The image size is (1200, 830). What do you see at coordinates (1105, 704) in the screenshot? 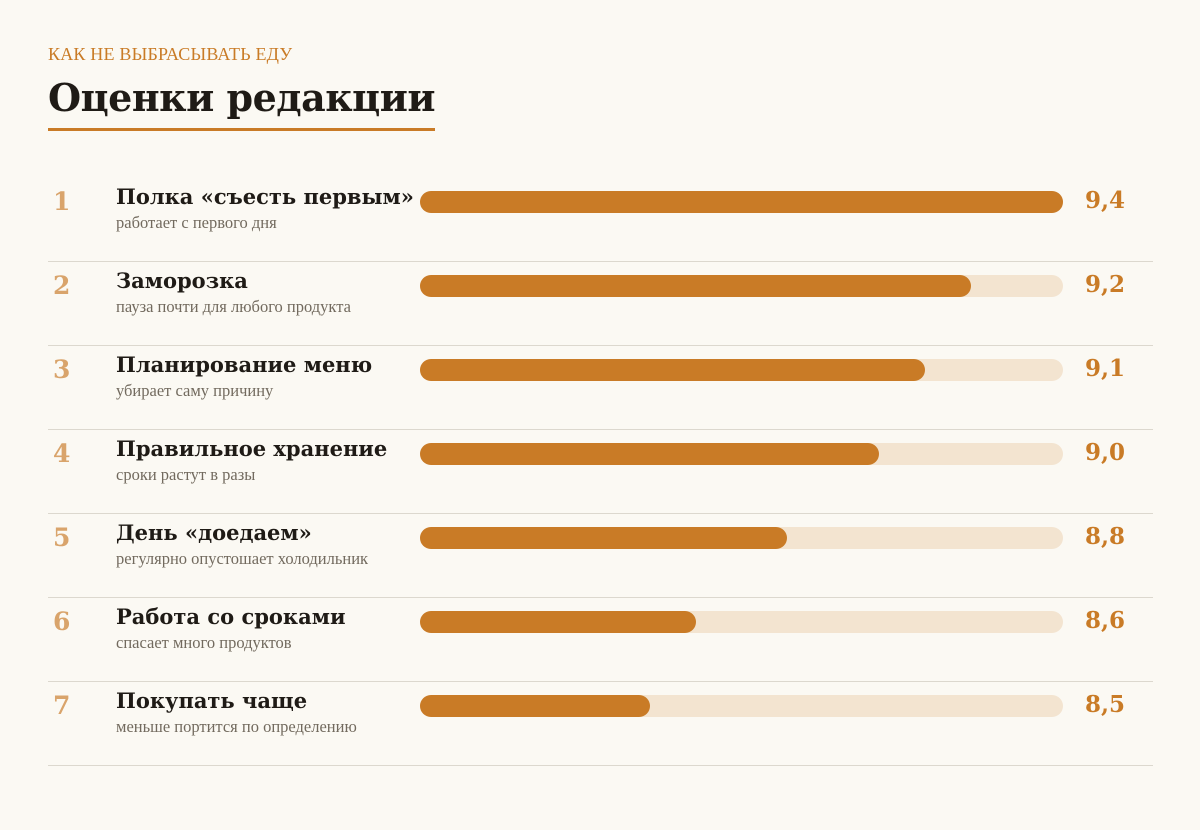
I see `score-label: 8,5` at bounding box center [1105, 704].